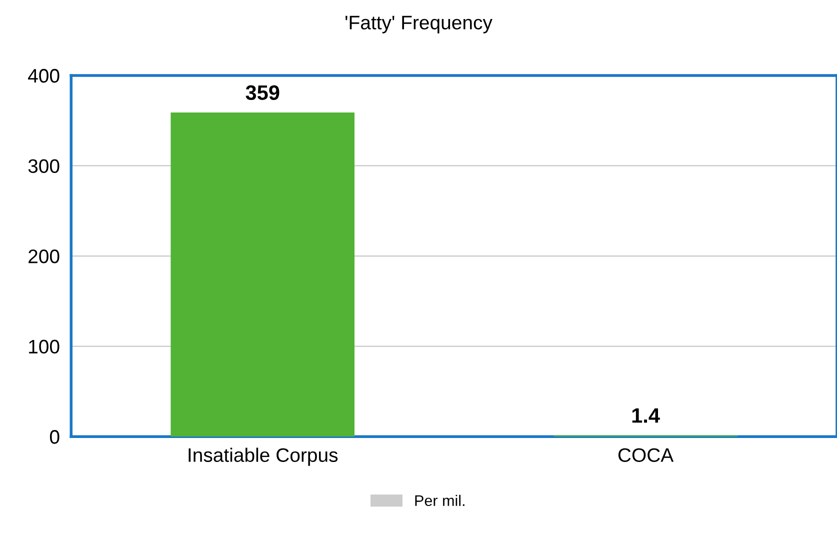 This screenshot has height=539, width=837. I want to click on y-tick-label: 300, so click(44, 166).